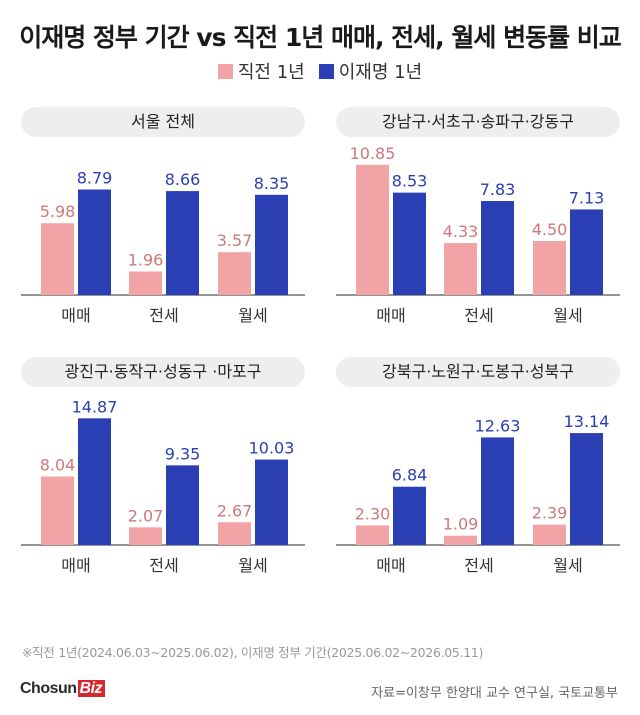 The height and width of the screenshot is (715, 640). I want to click on legend-item-current: 이재명 1년, so click(370, 71).